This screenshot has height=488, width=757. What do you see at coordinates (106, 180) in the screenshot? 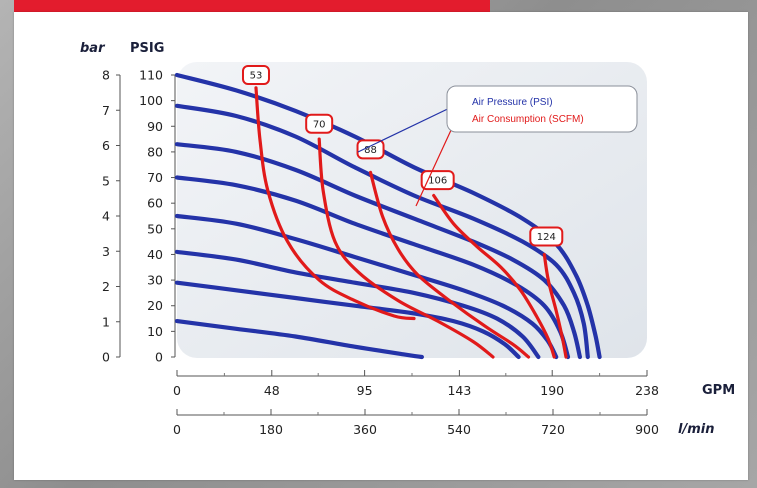
I see `bar-tick-label: 5` at bounding box center [106, 180].